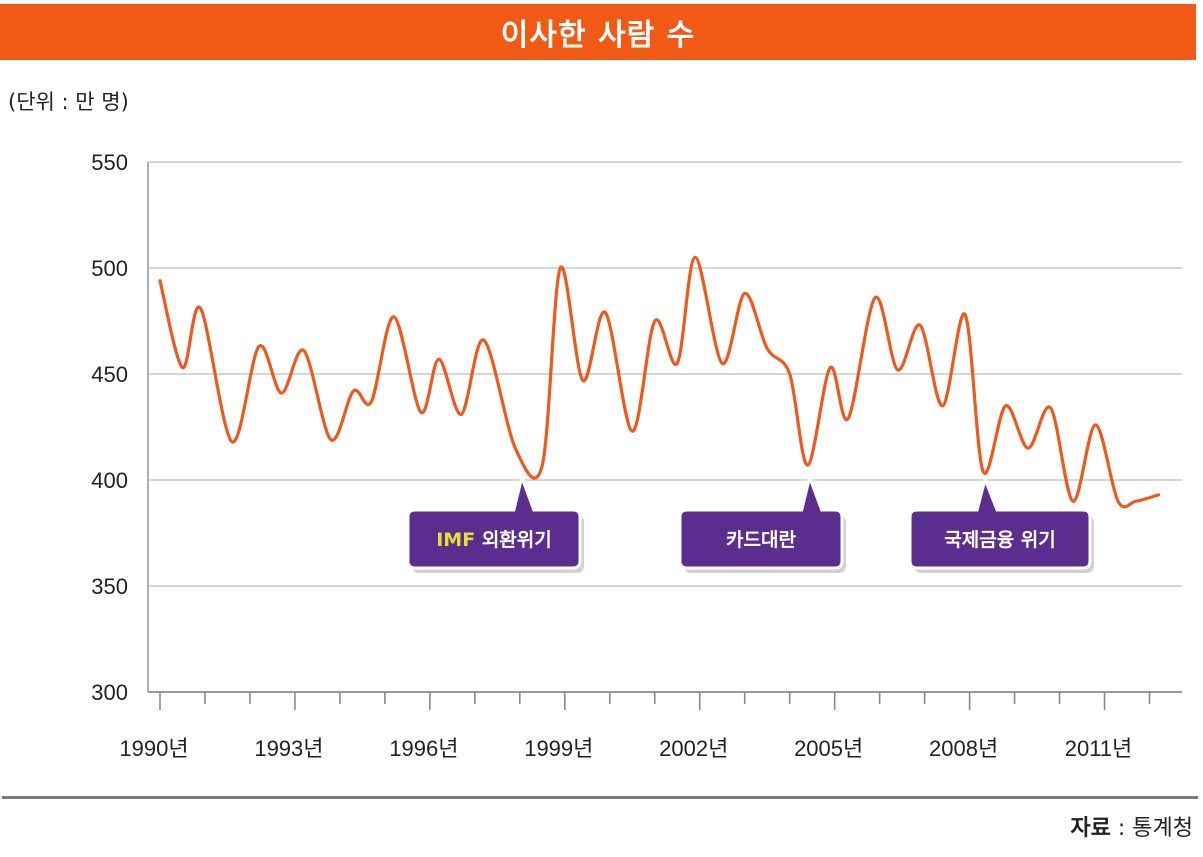 The height and width of the screenshot is (857, 1203). What do you see at coordinates (1000, 540) in the screenshot?
I see `callout-label: 국제금융 위기` at bounding box center [1000, 540].